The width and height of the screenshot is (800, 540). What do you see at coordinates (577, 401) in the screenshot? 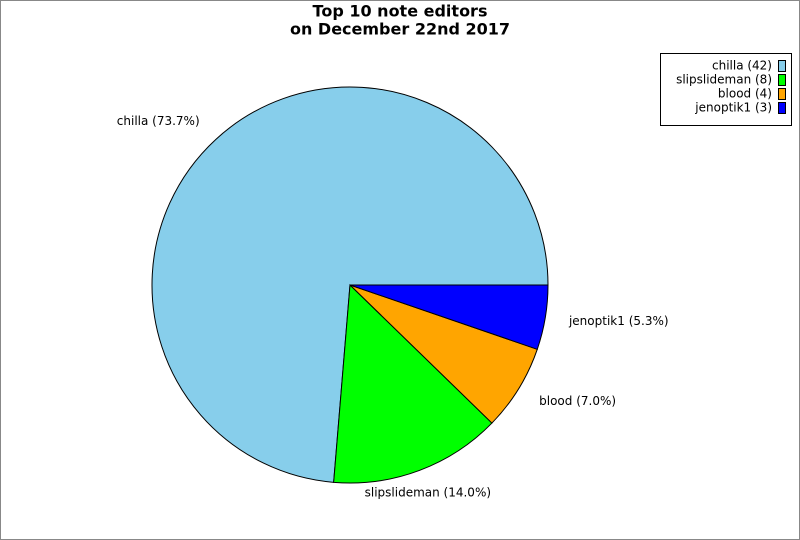
I see `slice-label: blood (7.0%)` at bounding box center [577, 401].